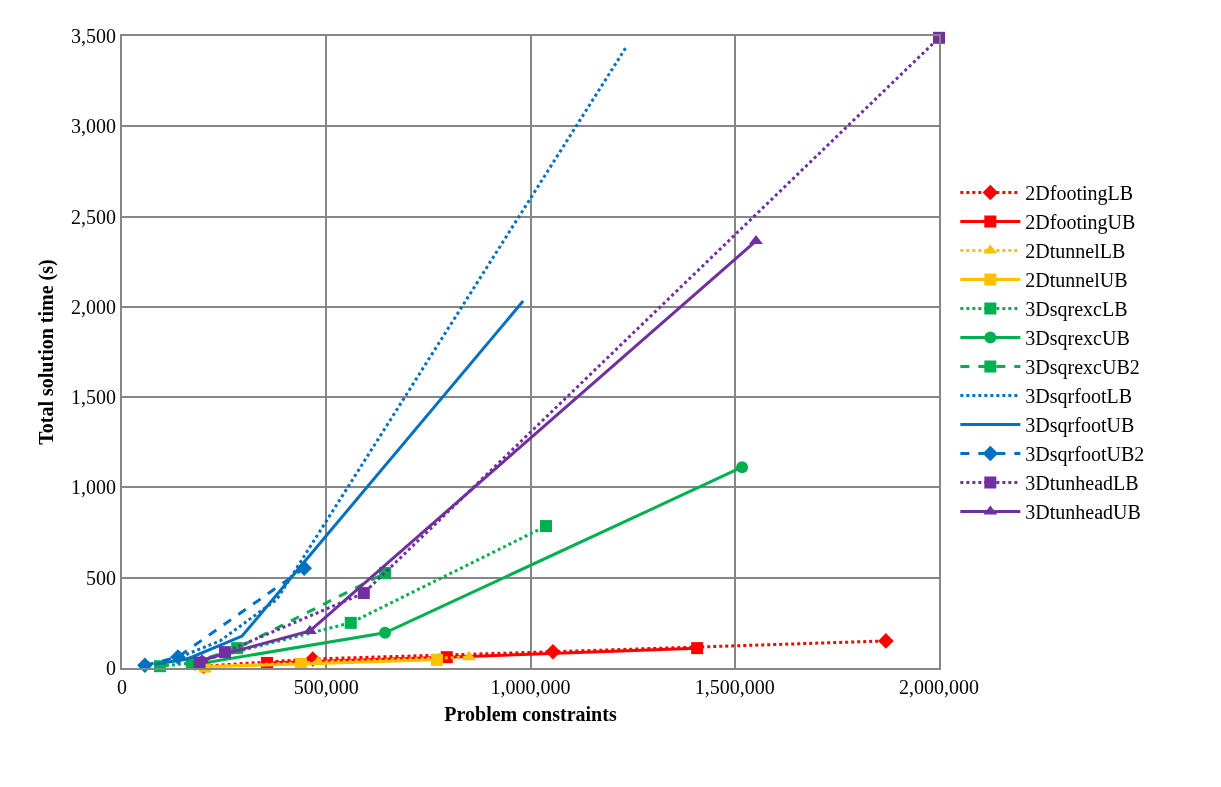  Describe the element at coordinates (734, 687) in the screenshot. I see `x-tick-label: 1,500,000` at that location.